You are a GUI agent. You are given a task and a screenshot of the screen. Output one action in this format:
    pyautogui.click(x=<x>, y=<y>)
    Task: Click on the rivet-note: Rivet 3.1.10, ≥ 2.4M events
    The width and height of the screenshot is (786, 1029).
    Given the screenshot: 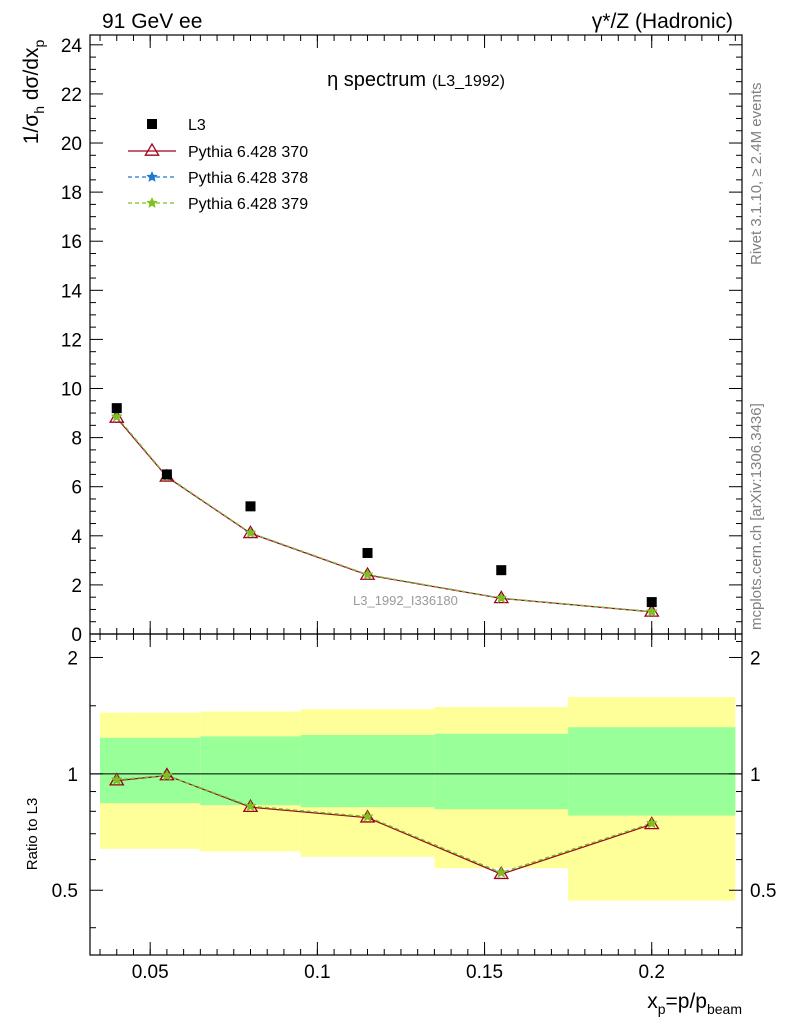 What is the action you would take?
    pyautogui.click(x=756, y=174)
    